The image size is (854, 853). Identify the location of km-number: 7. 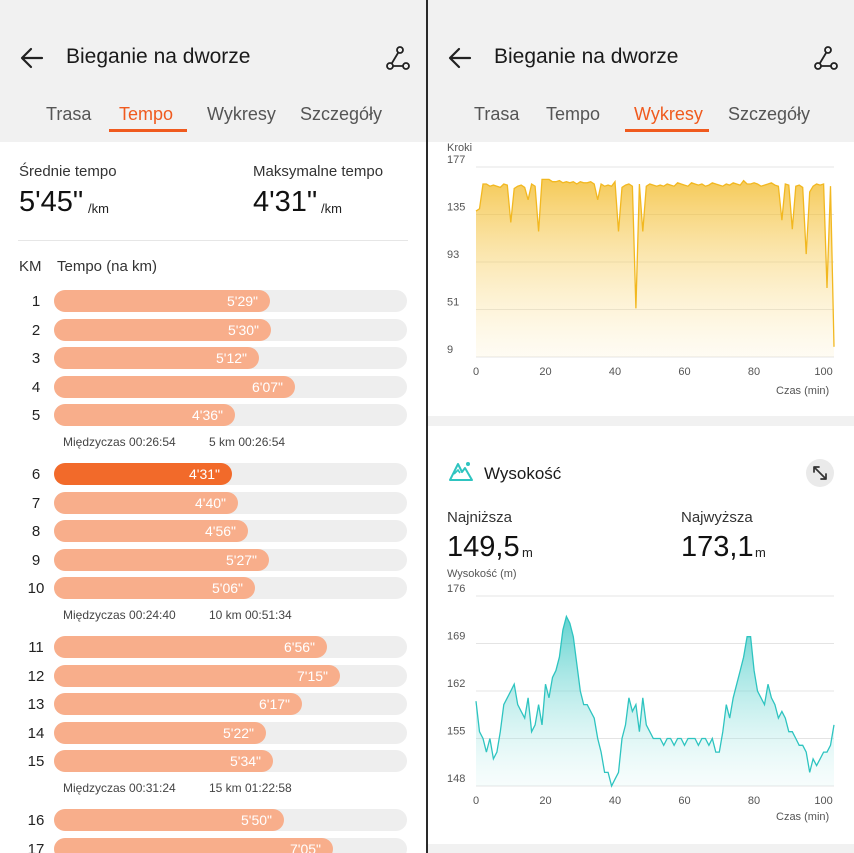
(36, 503).